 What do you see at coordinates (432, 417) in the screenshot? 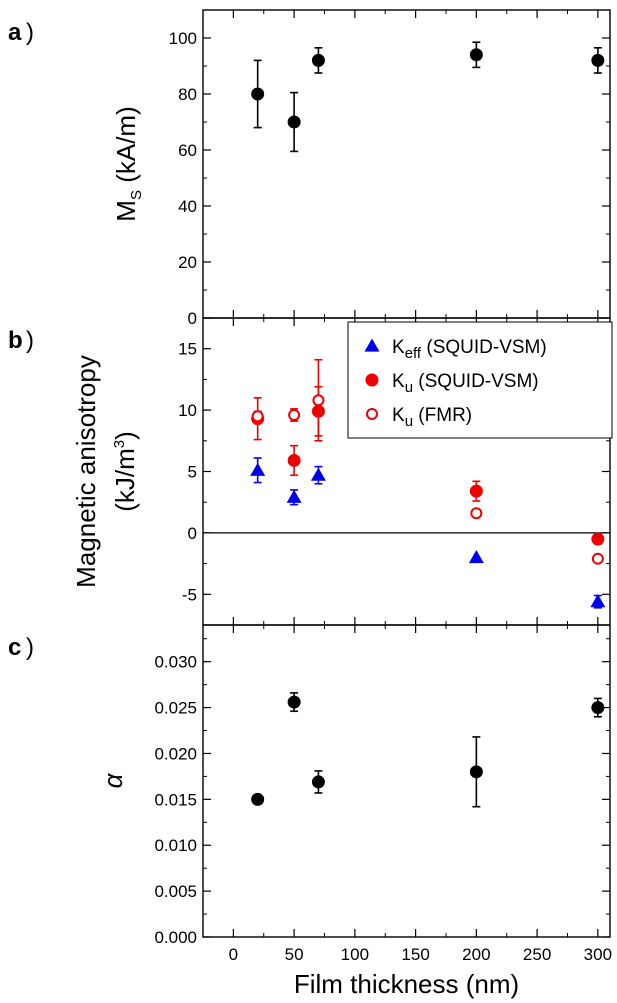
I see `legend-entry: Ku (FMR)` at bounding box center [432, 417].